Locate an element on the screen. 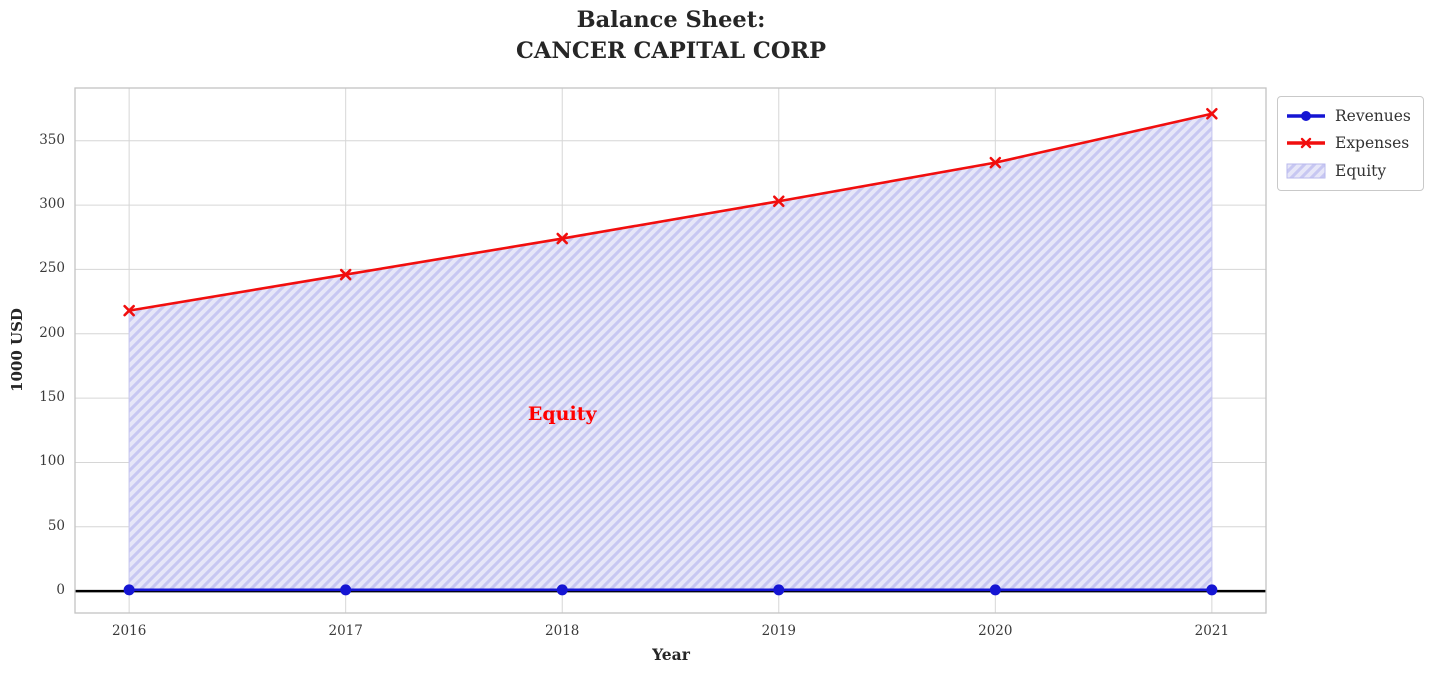 This screenshot has width=1452, height=676. y-tick-label: 250 is located at coordinates (52, 268).